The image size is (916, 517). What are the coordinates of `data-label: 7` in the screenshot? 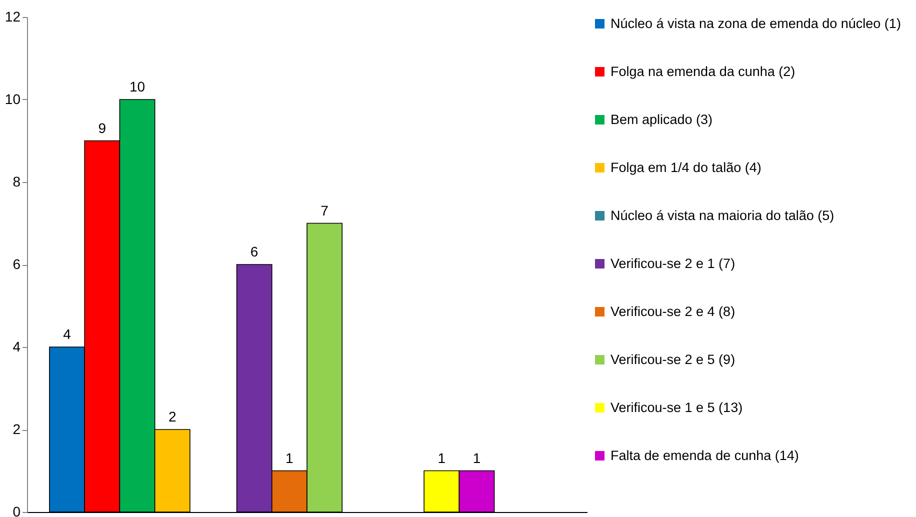 It's located at (324, 210).